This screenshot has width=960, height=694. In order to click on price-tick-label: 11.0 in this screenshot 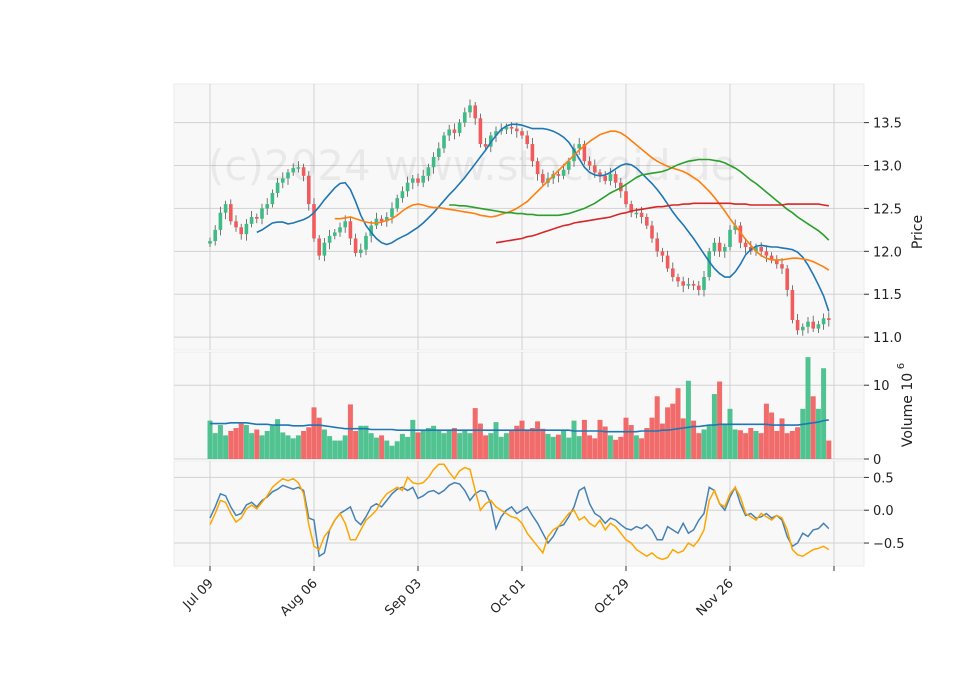, I will do `click(887, 338)`.